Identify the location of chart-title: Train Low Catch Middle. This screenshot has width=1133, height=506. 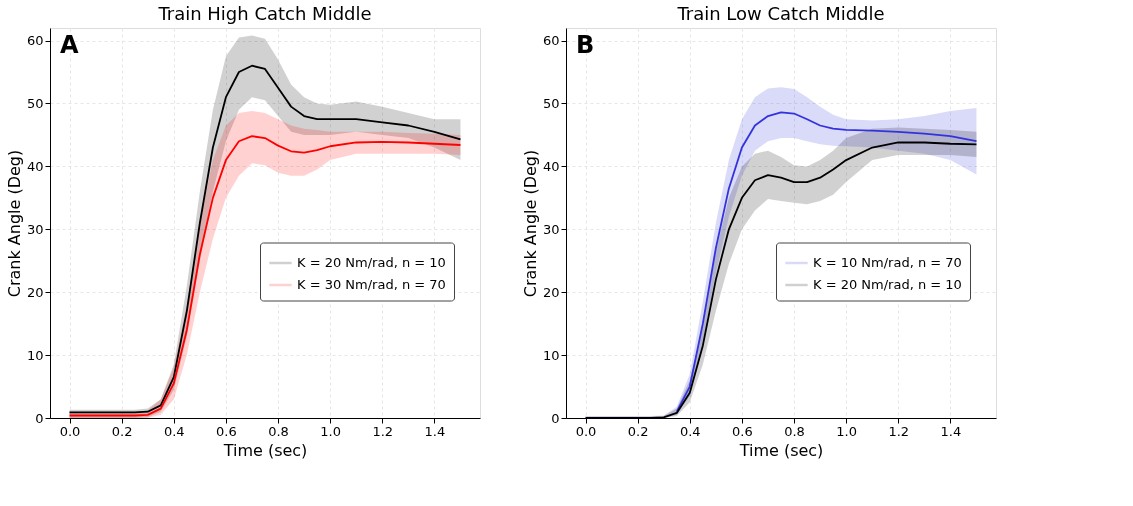
(780, 13).